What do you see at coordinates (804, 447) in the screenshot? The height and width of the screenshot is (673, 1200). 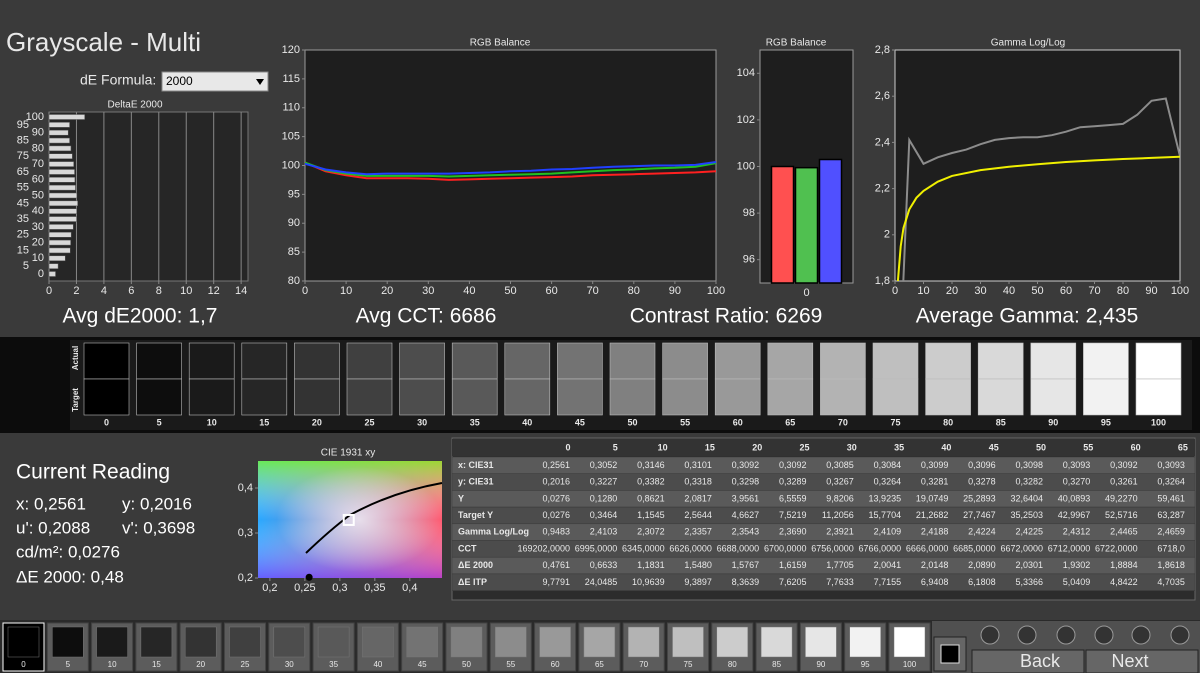 I see `table-header-cell: 25` at bounding box center [804, 447].